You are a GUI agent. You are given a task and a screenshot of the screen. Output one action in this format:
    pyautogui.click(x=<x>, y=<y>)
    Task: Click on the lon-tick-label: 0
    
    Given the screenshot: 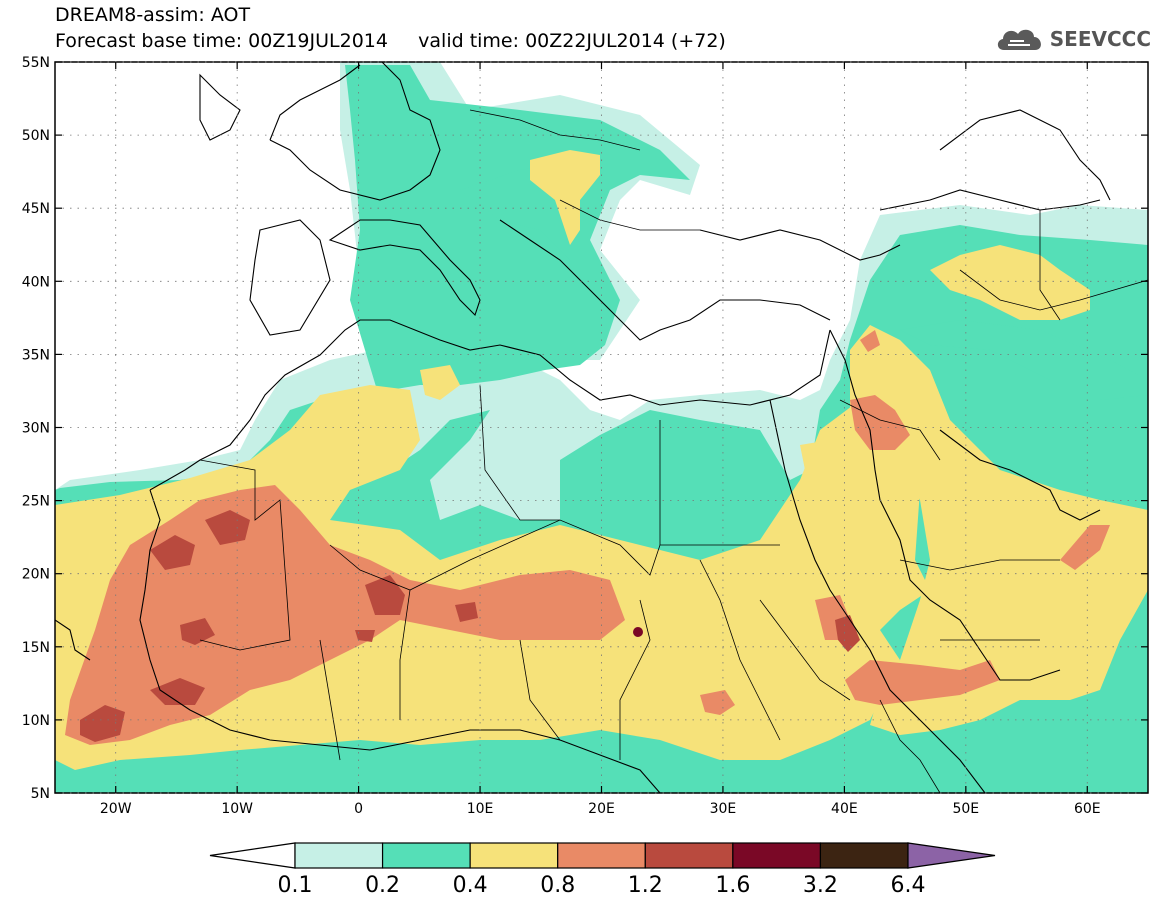 What is the action you would take?
    pyautogui.click(x=358, y=809)
    